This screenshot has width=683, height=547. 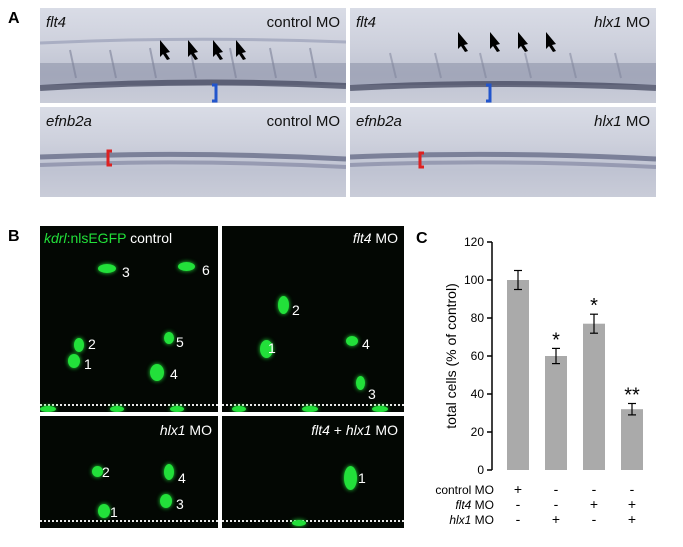 I want to click on condition-rows: control MO + - - -flt4 MO - - + +hlx1 MO - + - +, so click(x=535, y=504).